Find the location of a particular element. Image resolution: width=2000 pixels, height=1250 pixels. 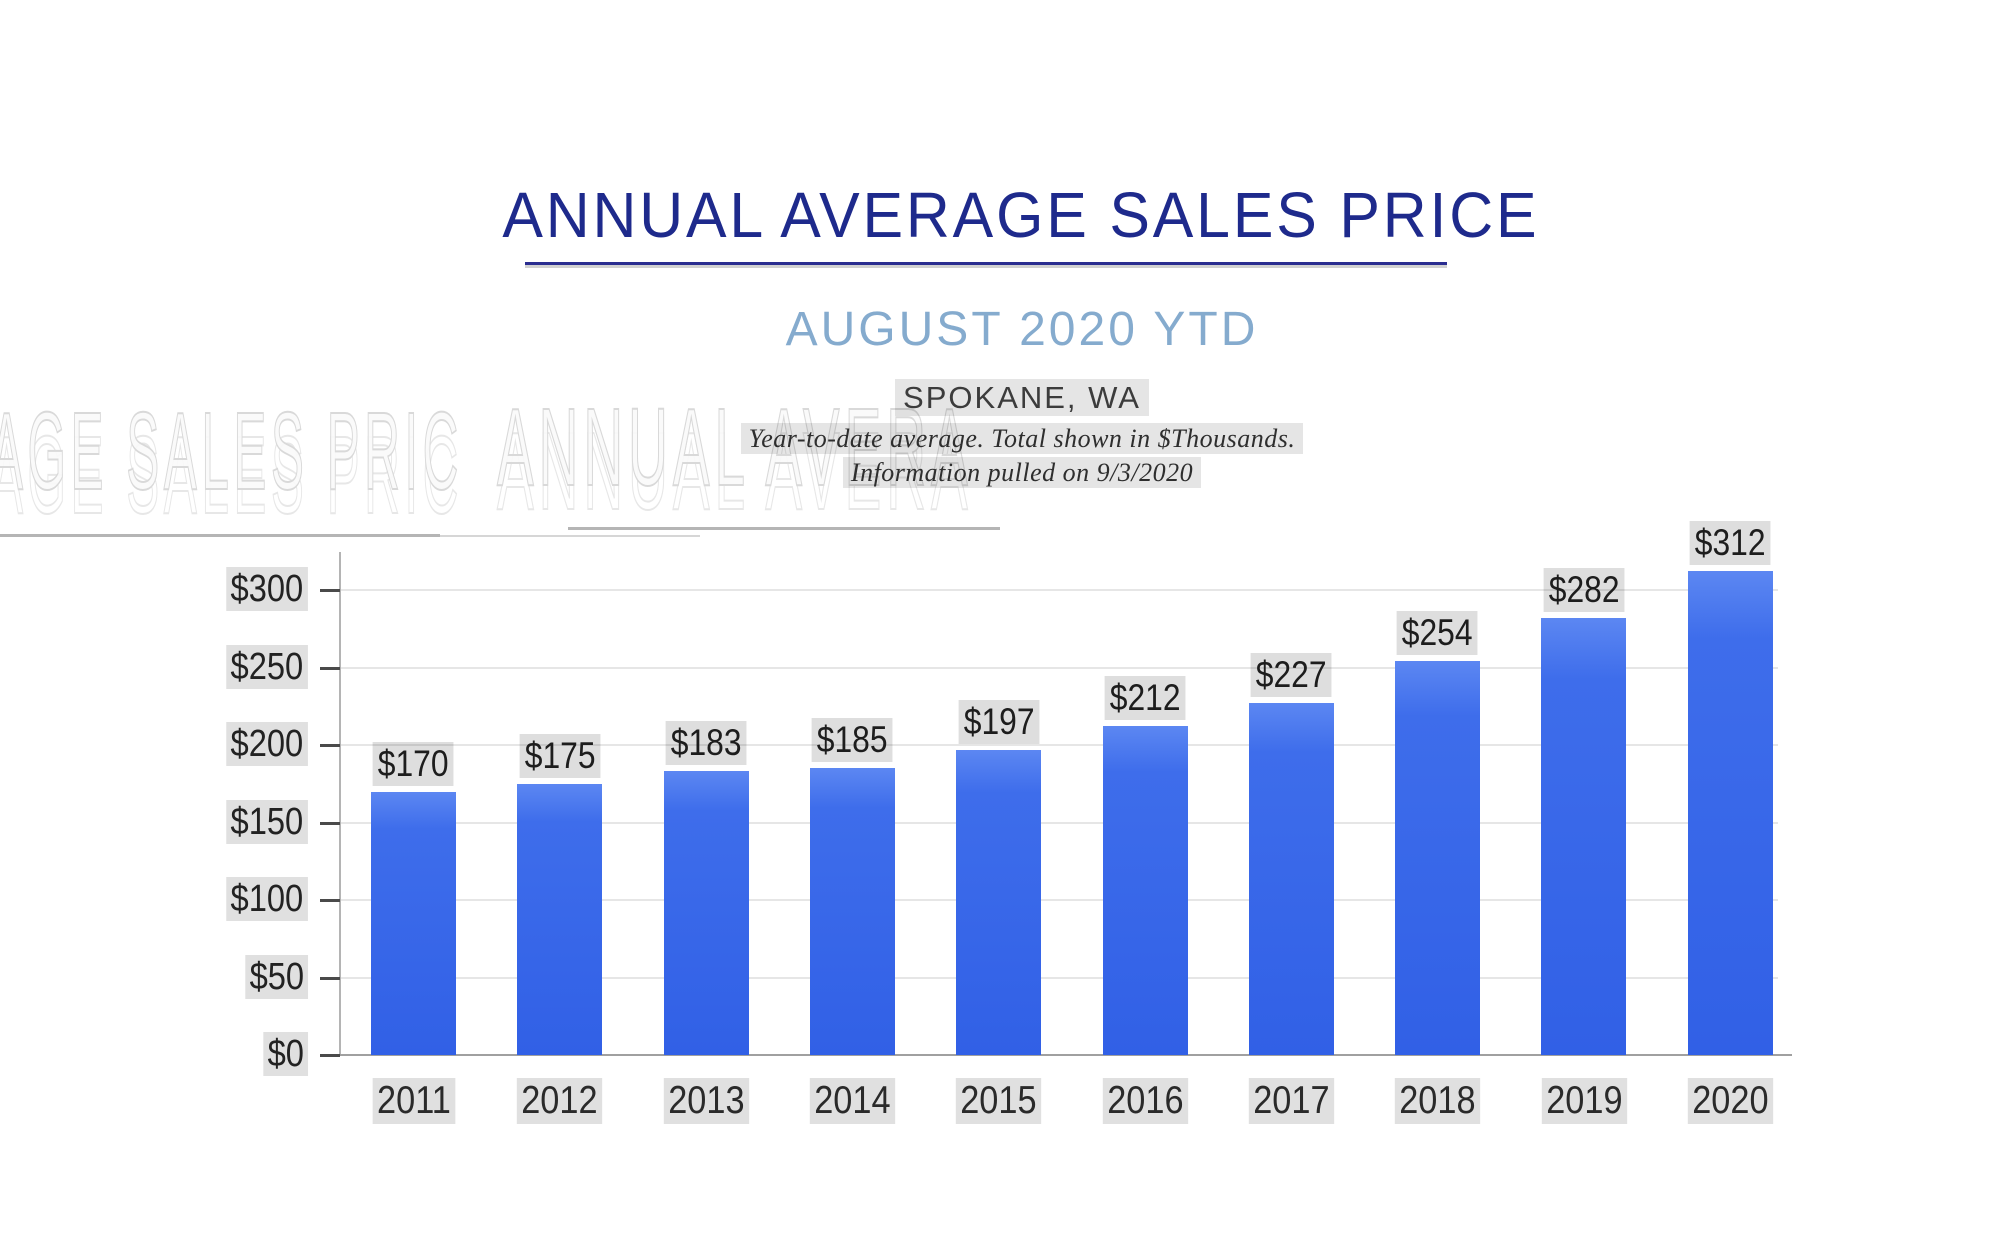

y-tick-label: $150 is located at coordinates (154, 821).